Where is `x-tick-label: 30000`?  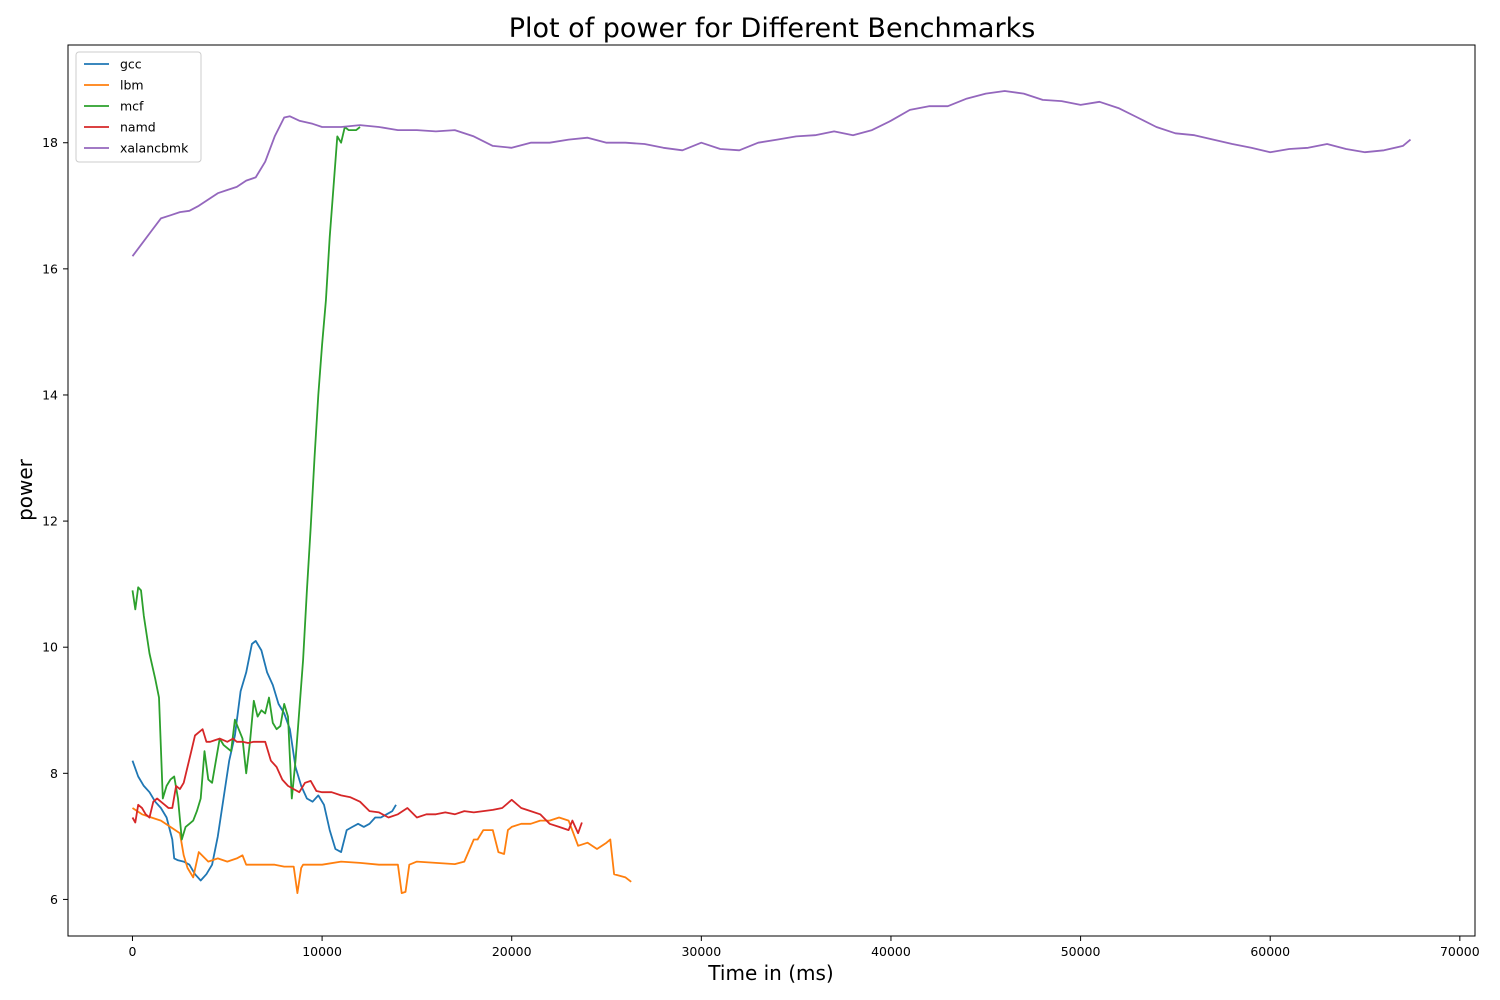 x-tick-label: 30000 is located at coordinates (701, 951).